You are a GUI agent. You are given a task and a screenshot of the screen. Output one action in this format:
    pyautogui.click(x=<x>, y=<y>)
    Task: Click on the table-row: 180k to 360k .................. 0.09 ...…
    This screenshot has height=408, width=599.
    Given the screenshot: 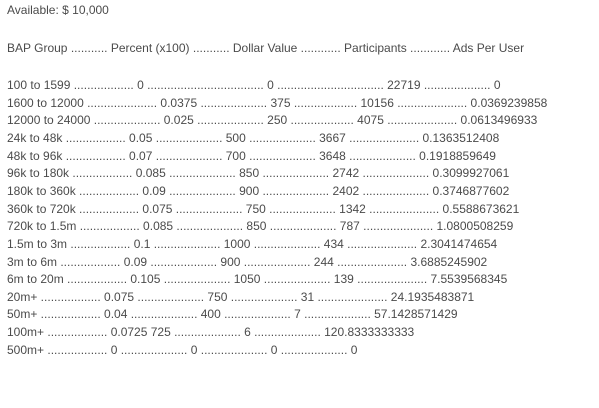 What is the action you would take?
    pyautogui.click(x=258, y=190)
    